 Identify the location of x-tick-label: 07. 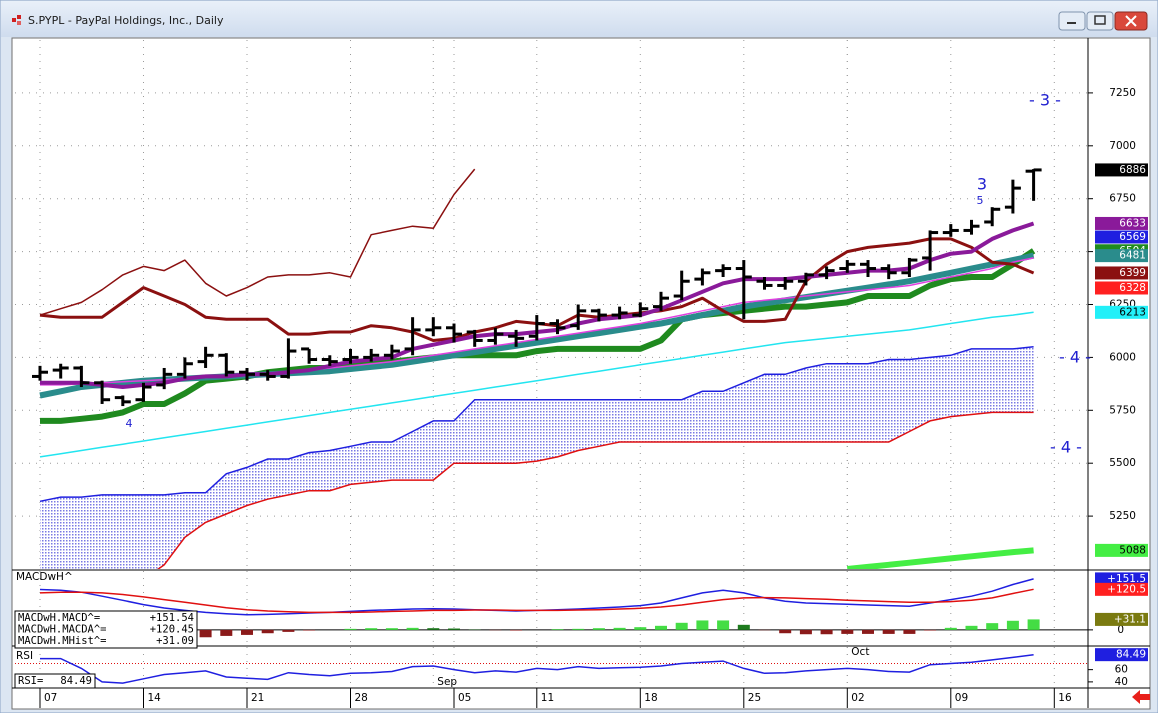
(50, 698).